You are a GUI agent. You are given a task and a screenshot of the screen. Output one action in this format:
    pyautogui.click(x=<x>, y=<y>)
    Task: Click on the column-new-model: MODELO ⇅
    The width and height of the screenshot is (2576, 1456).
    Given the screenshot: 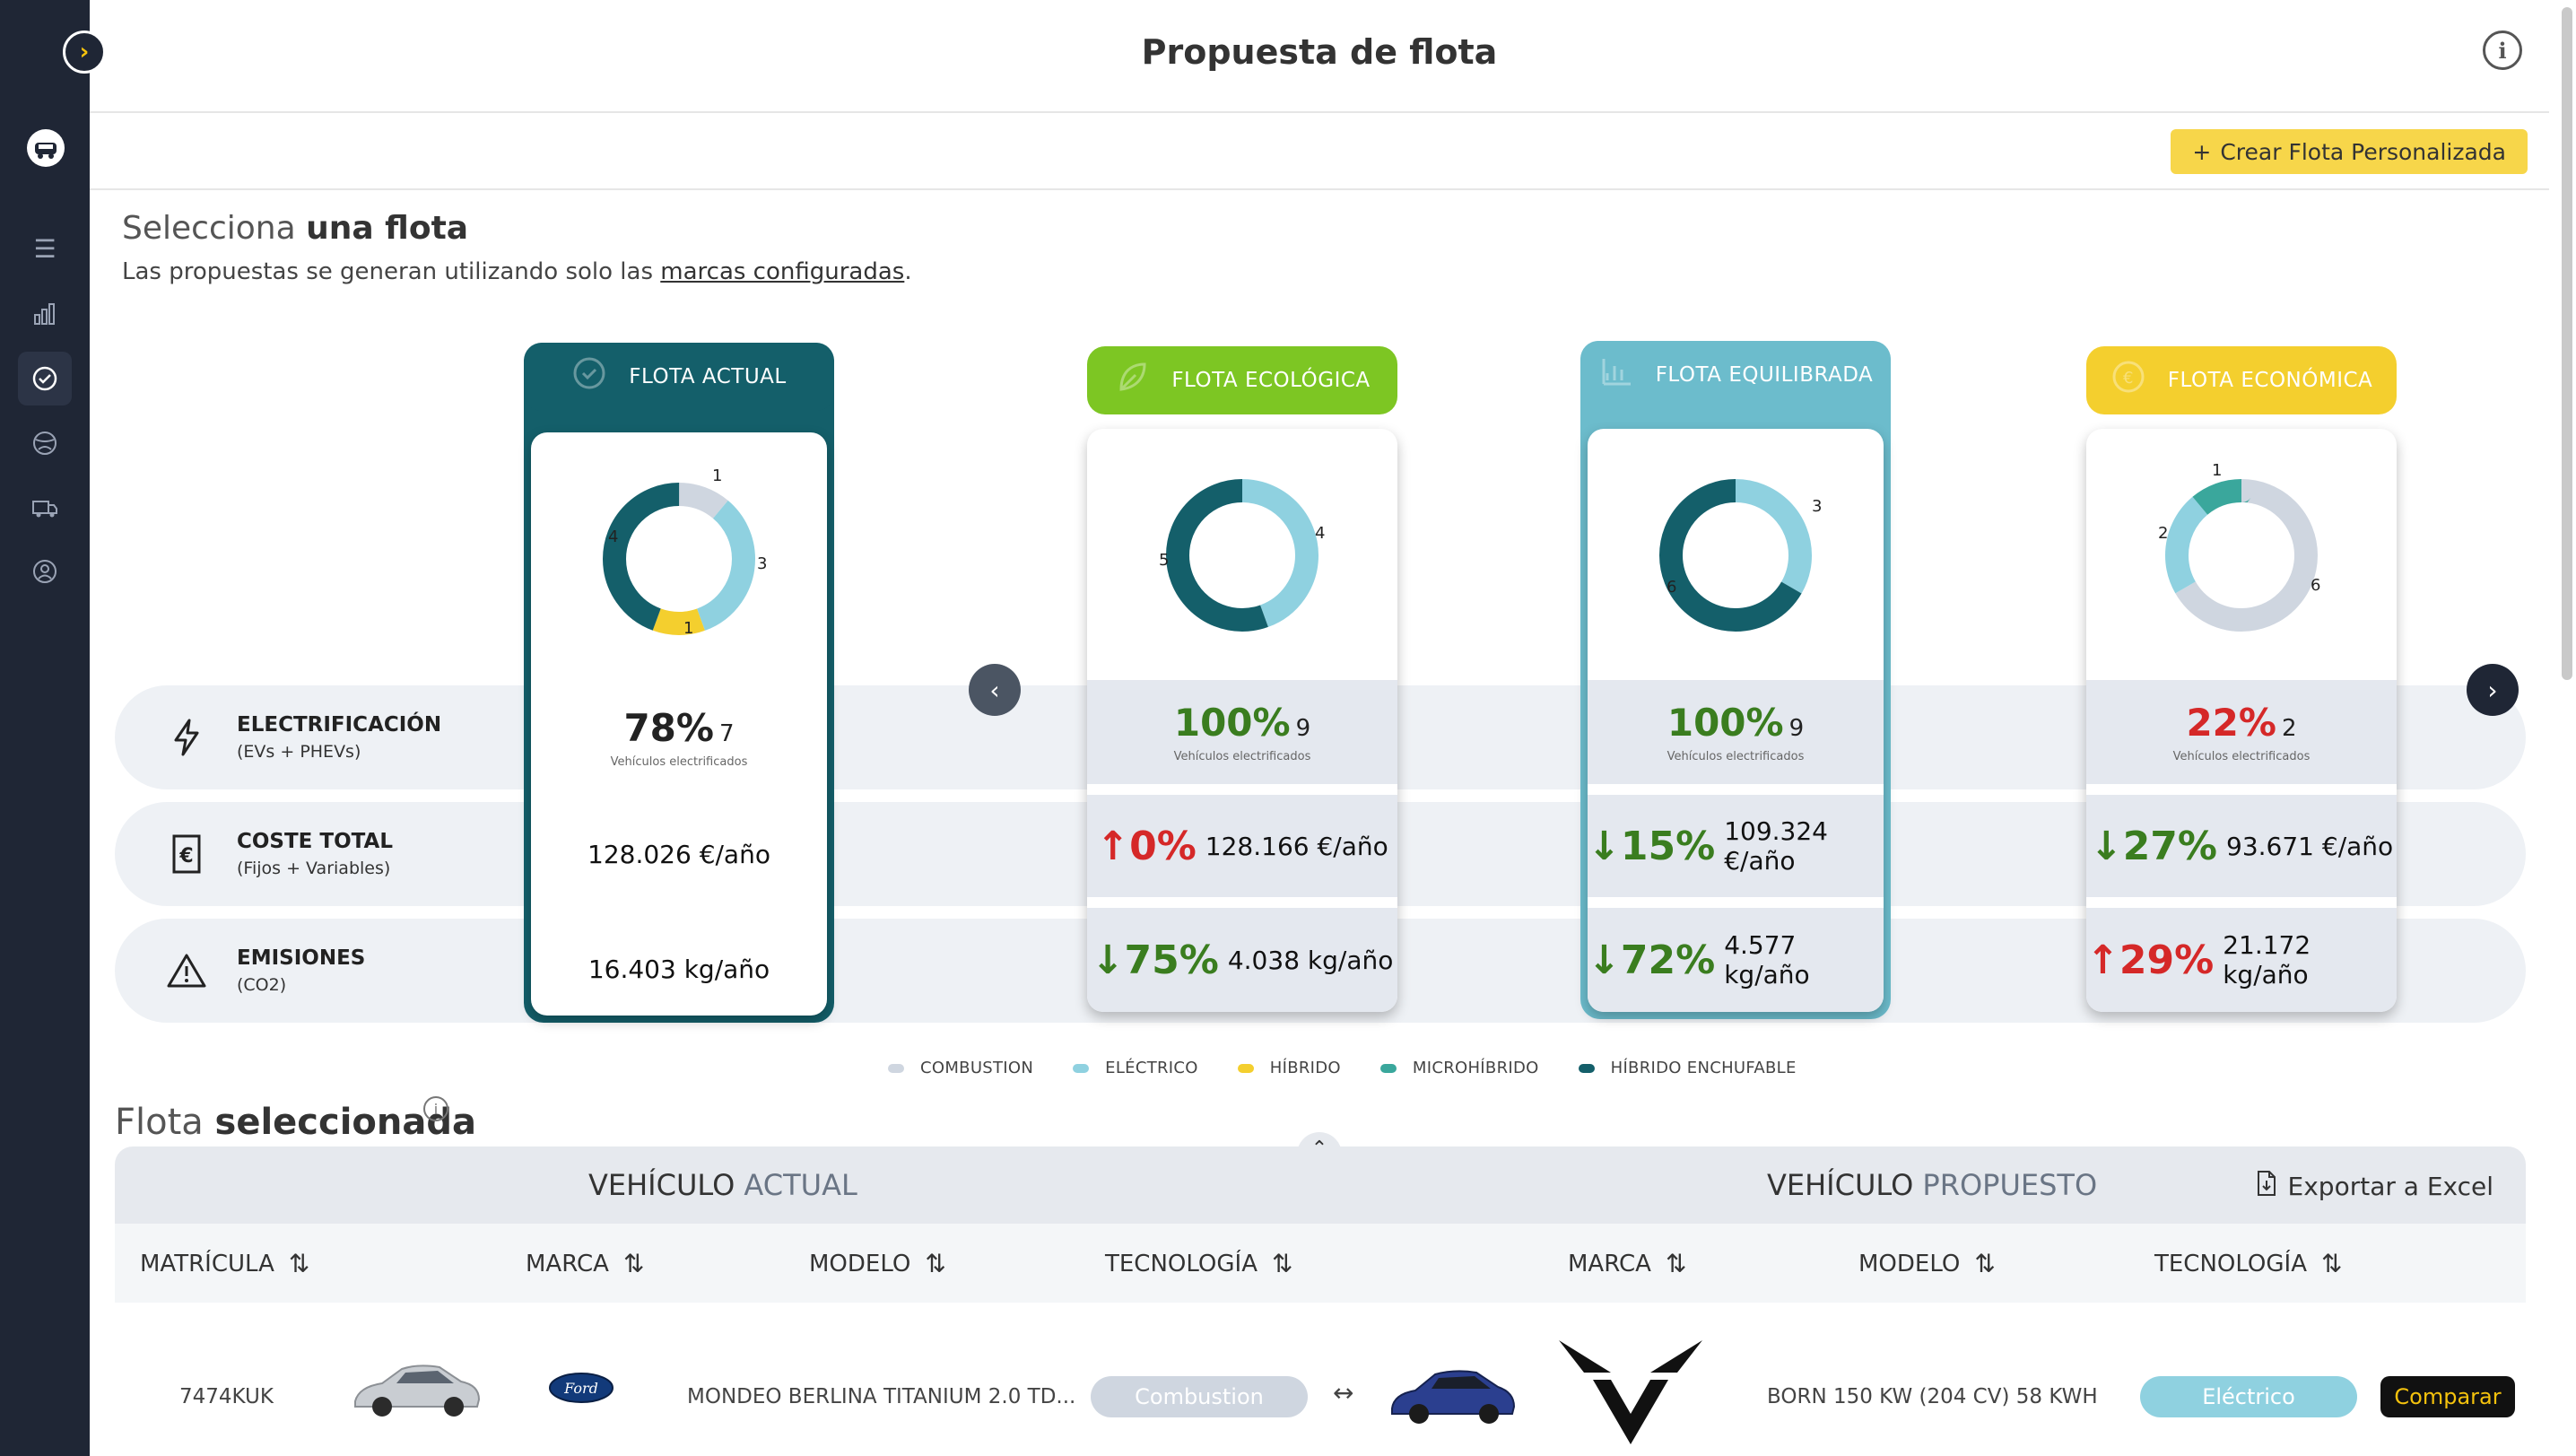 What is the action you would take?
    pyautogui.click(x=1927, y=1263)
    